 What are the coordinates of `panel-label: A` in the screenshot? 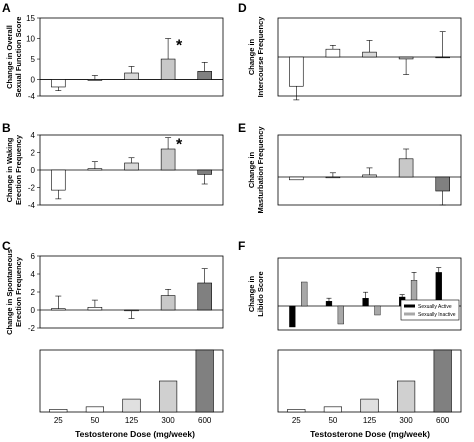 It's located at (6, 8).